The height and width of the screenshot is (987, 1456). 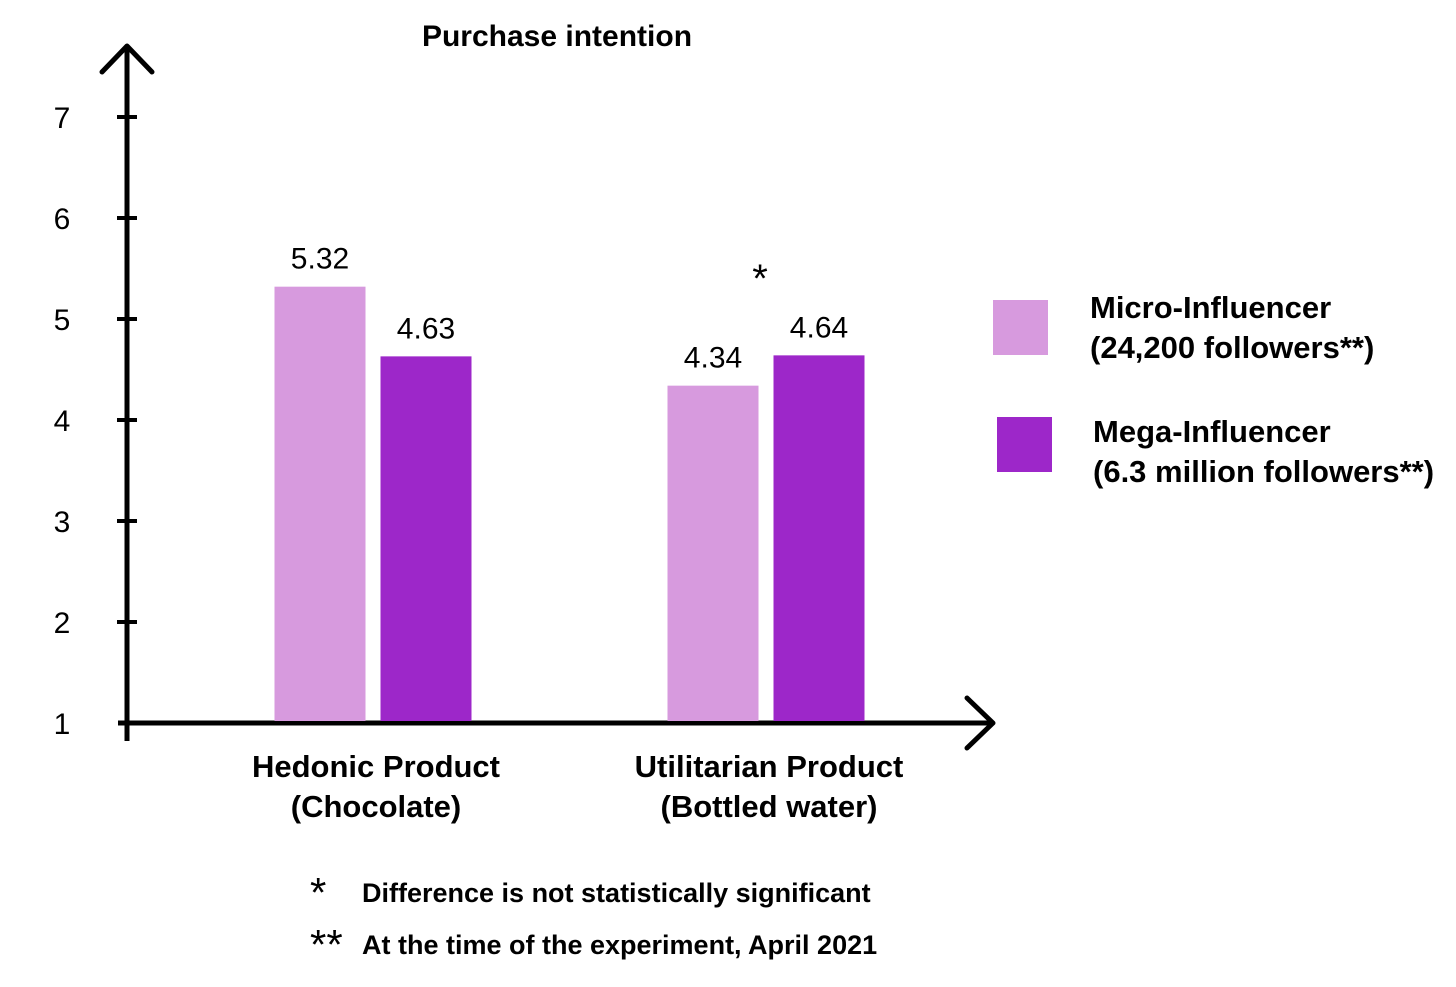 I want to click on y-tick-label: 2, so click(x=62, y=623).